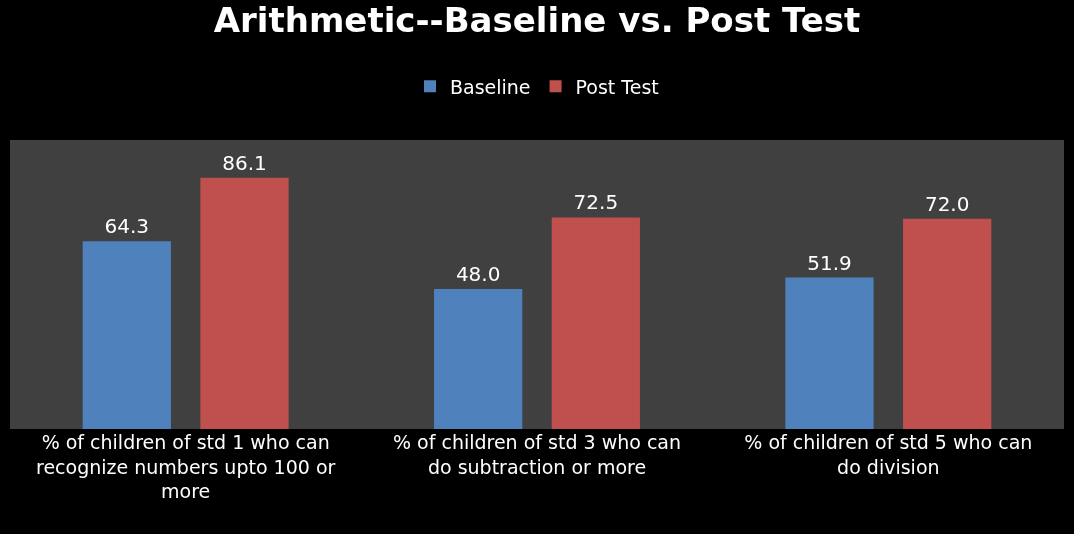 The width and height of the screenshot is (1074, 534). Describe the element at coordinates (478, 273) in the screenshot. I see `data-label: 48.0` at that location.